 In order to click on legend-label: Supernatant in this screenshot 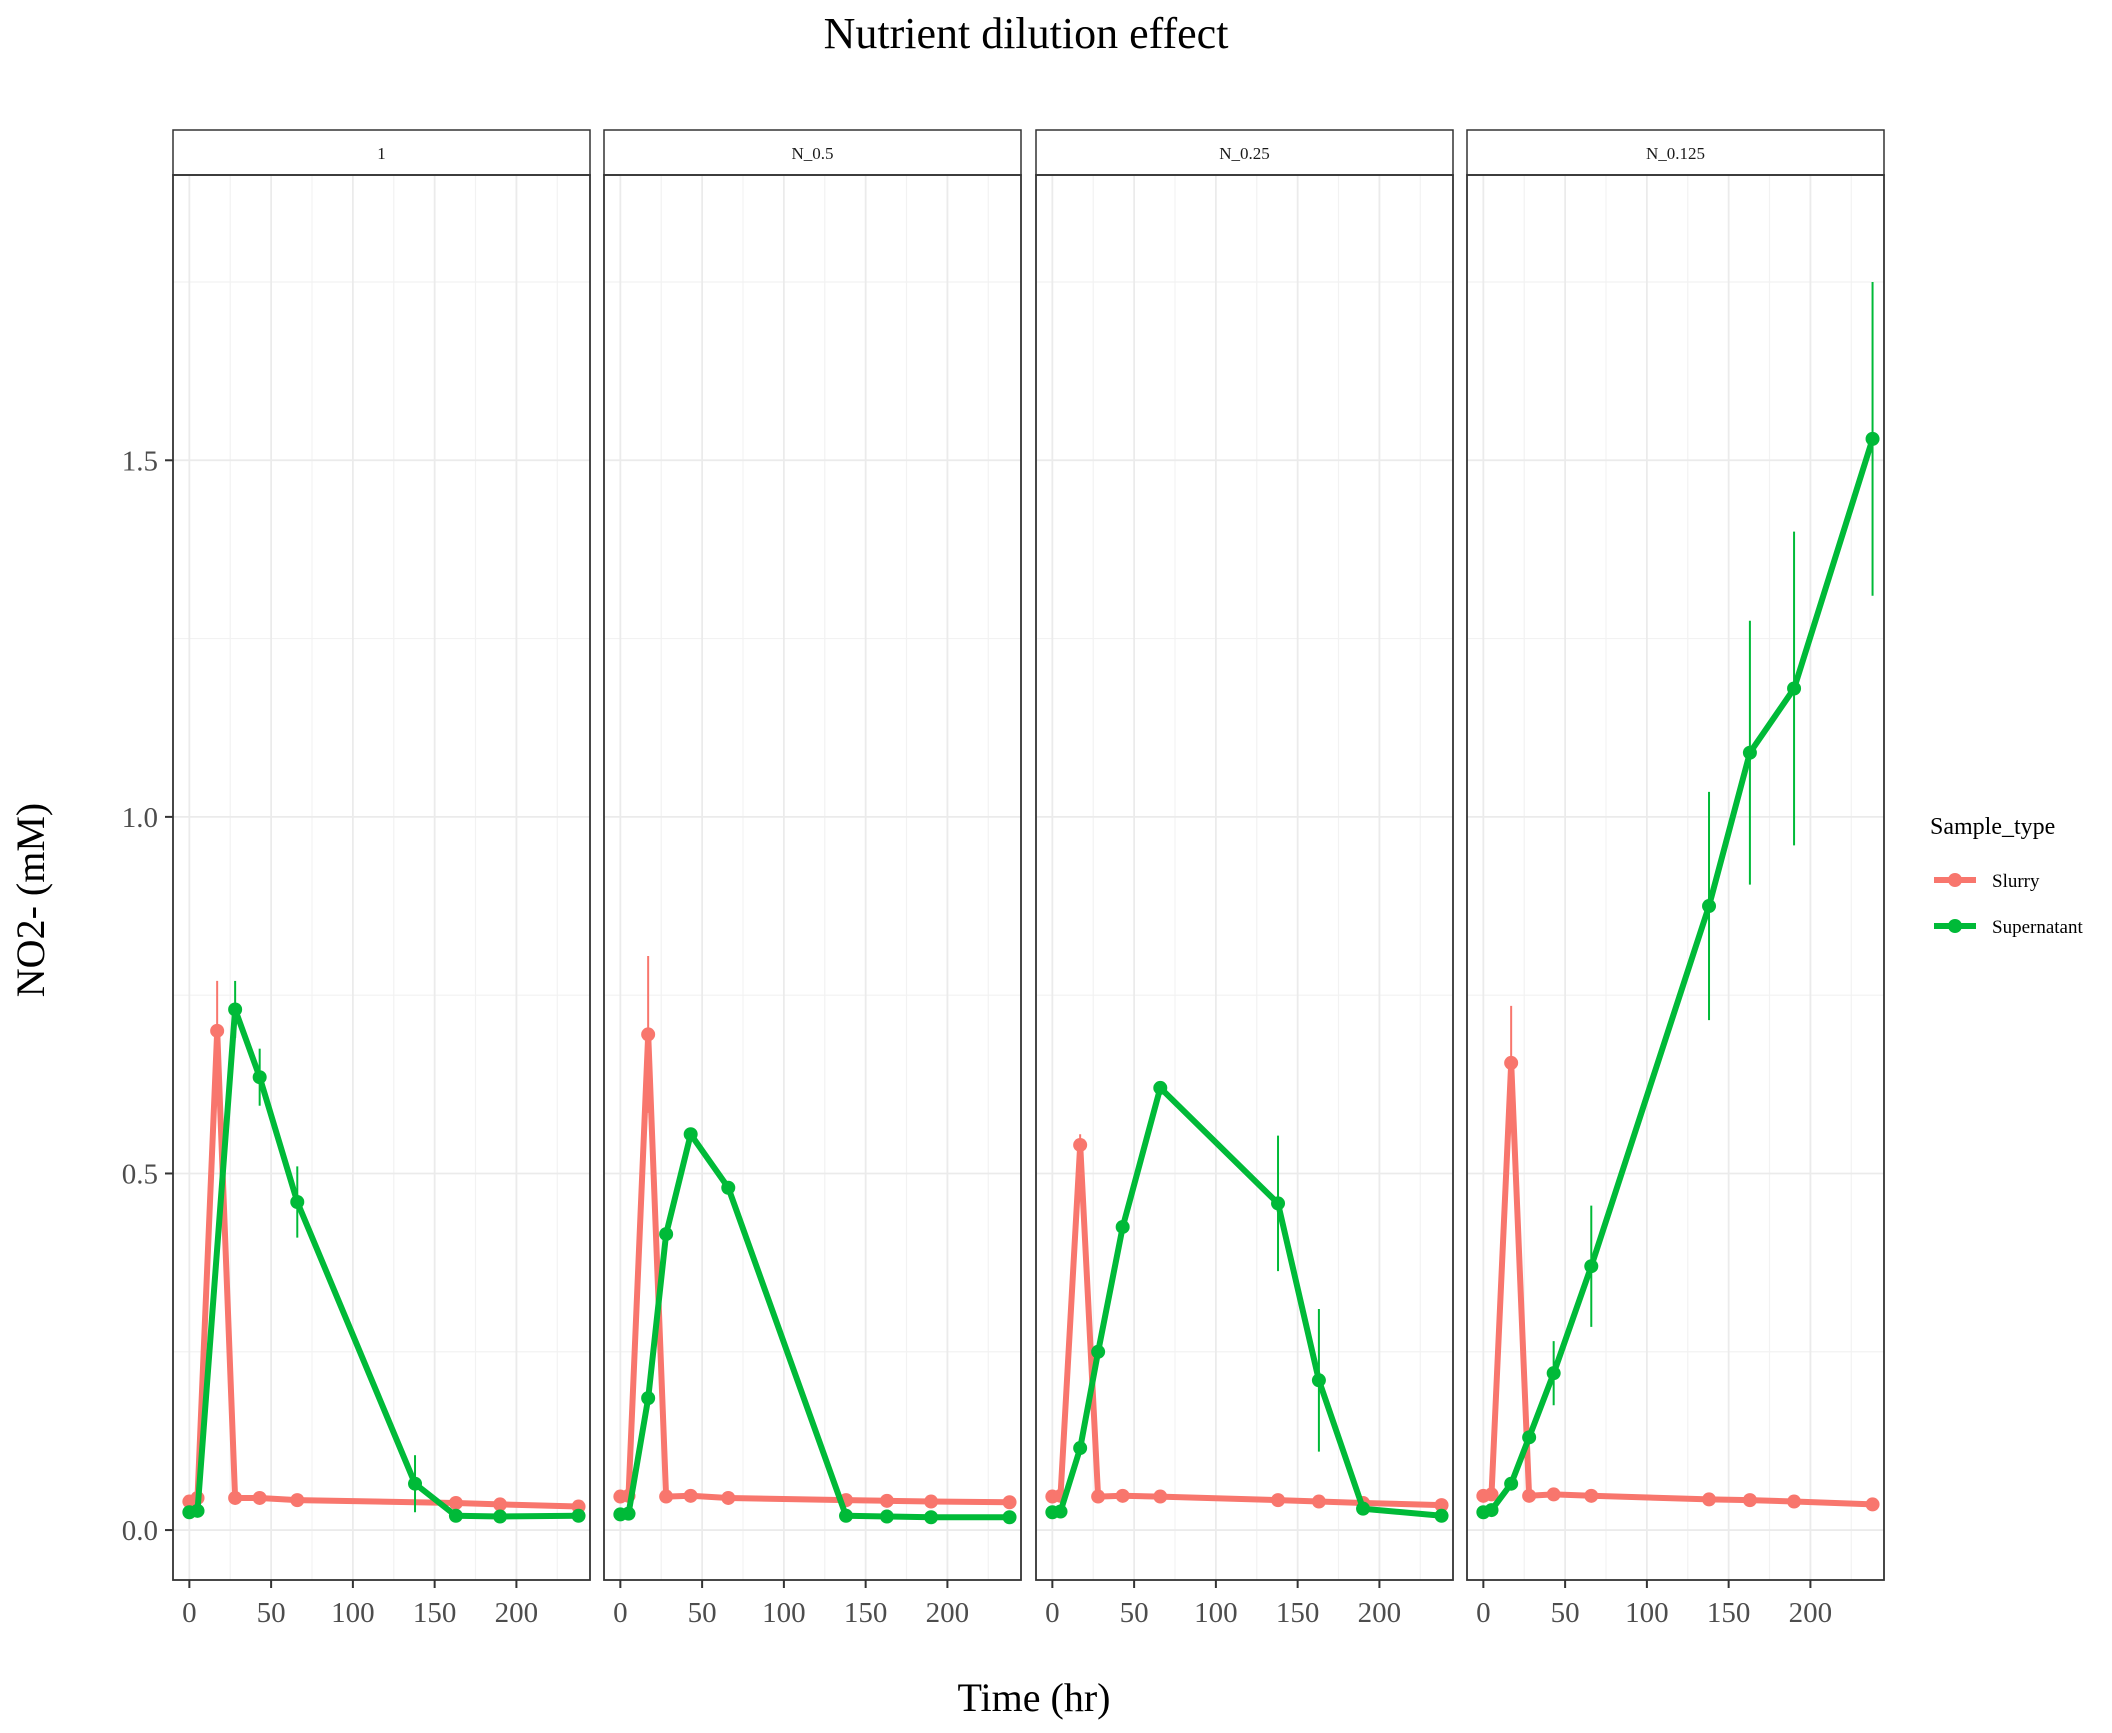, I will do `click(2037, 927)`.